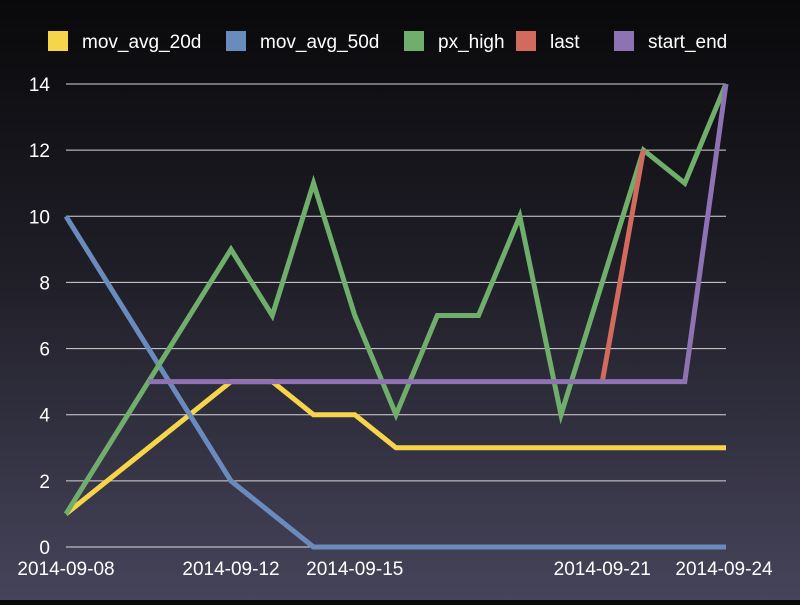  I want to click on y-tick-label: 12, so click(39, 151).